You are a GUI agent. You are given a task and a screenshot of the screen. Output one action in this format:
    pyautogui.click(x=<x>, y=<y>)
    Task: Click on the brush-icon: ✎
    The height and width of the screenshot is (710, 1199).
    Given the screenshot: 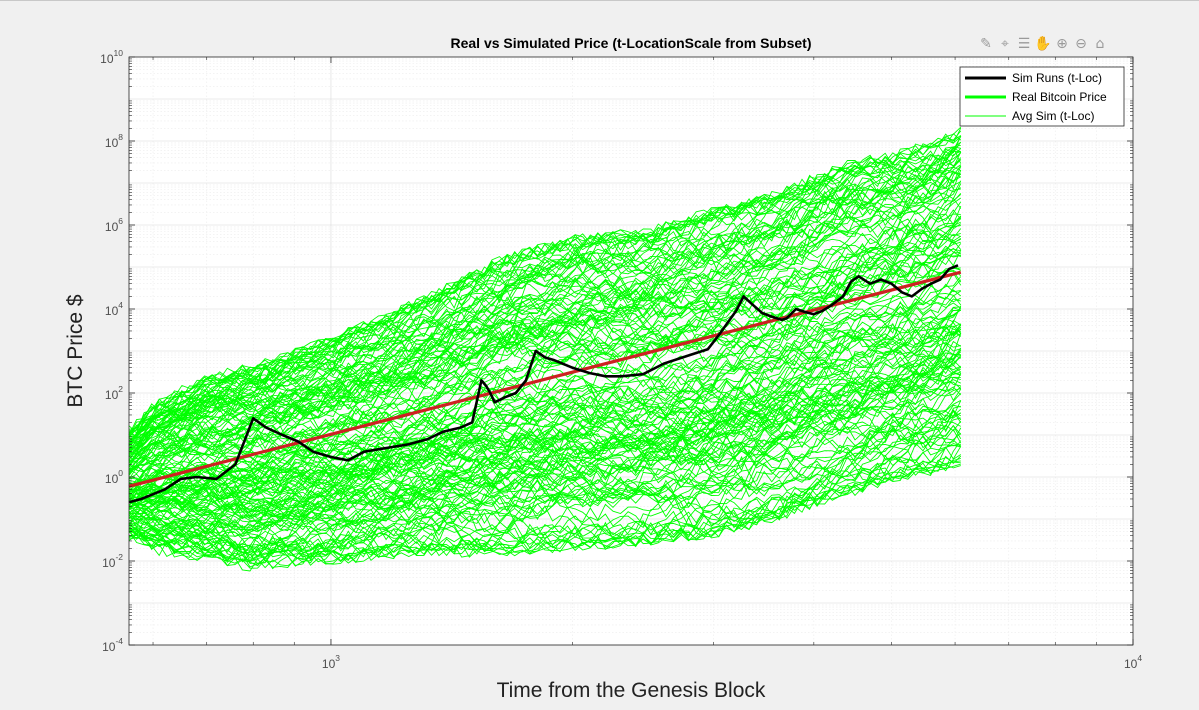 What is the action you would take?
    pyautogui.click(x=986, y=44)
    